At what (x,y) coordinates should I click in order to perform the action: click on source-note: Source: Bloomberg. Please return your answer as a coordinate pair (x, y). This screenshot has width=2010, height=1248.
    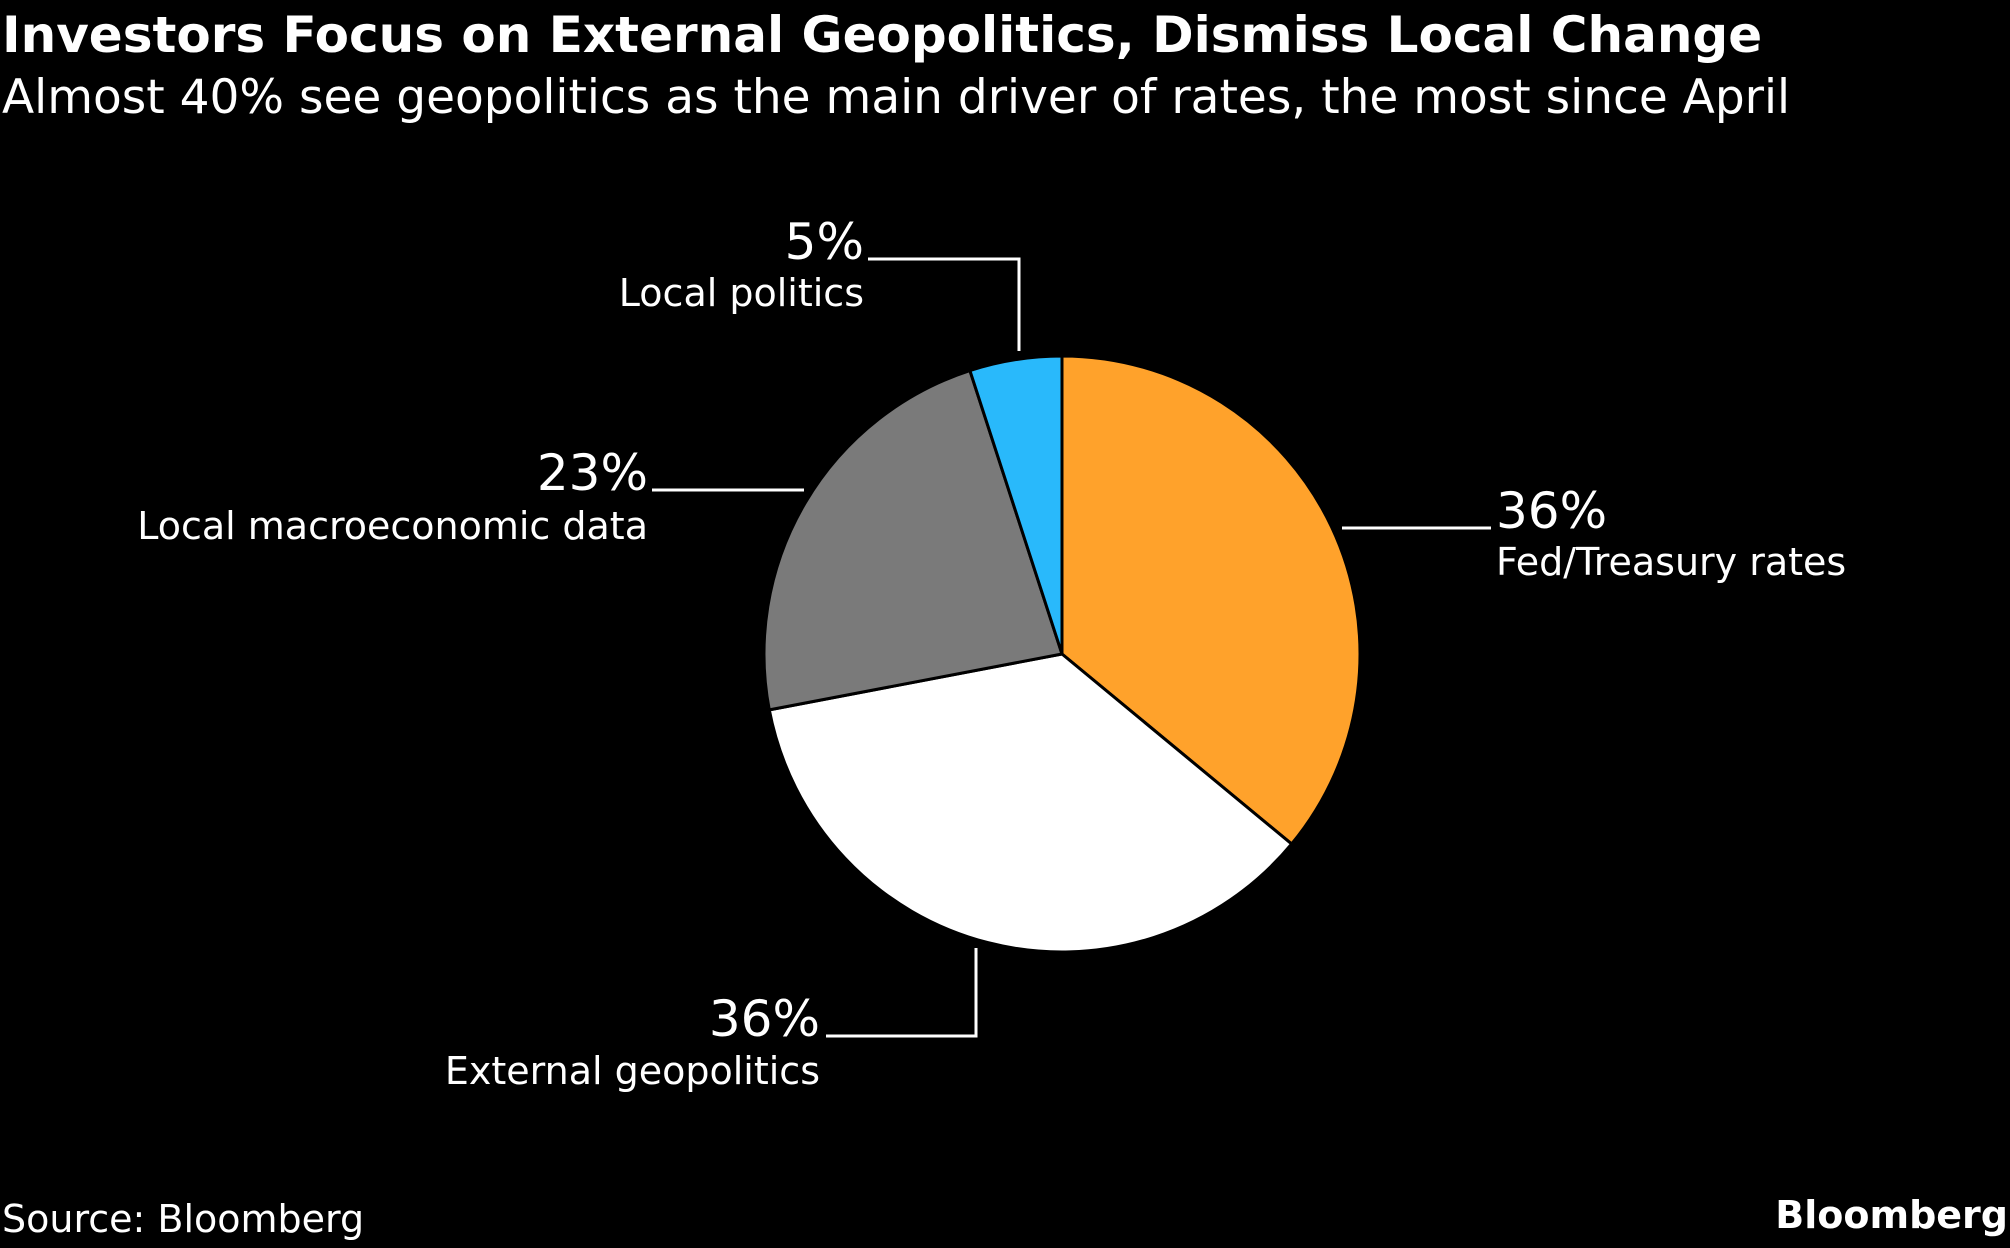
    Looking at the image, I should click on (183, 1219).